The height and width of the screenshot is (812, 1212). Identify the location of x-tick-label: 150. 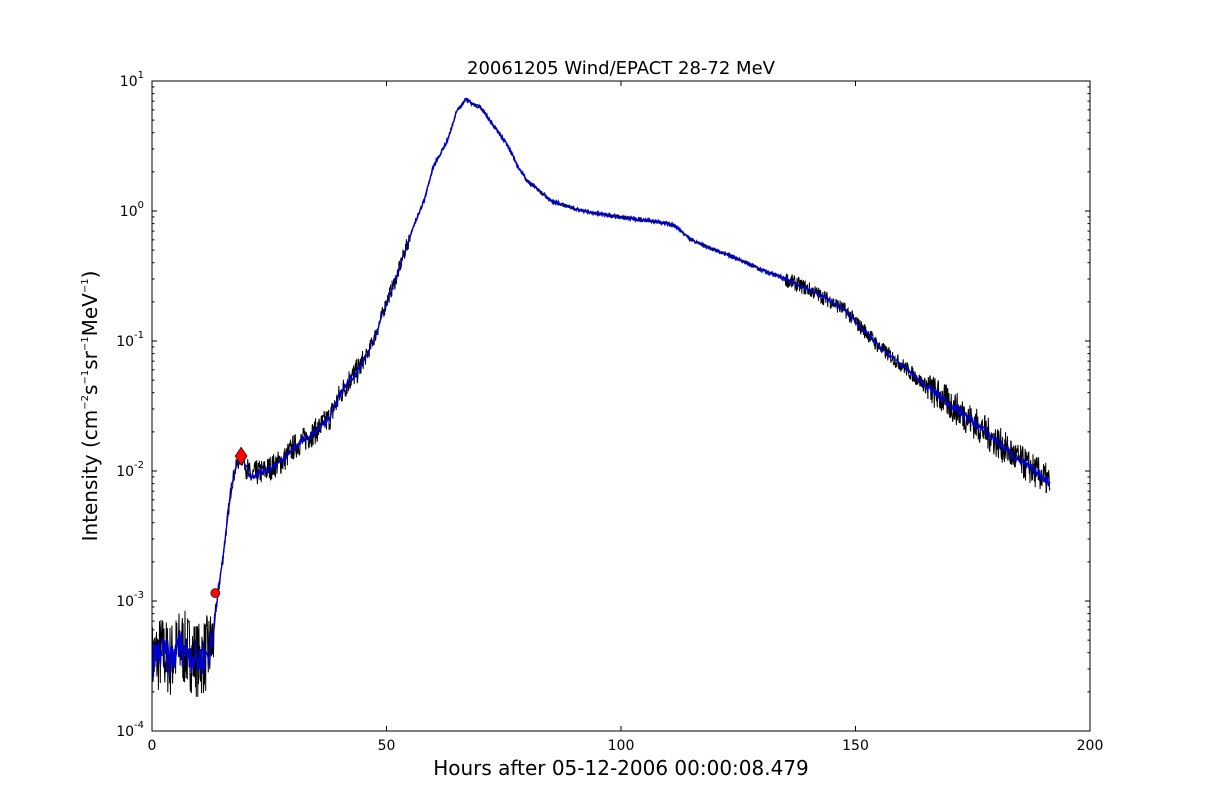
(855, 746).